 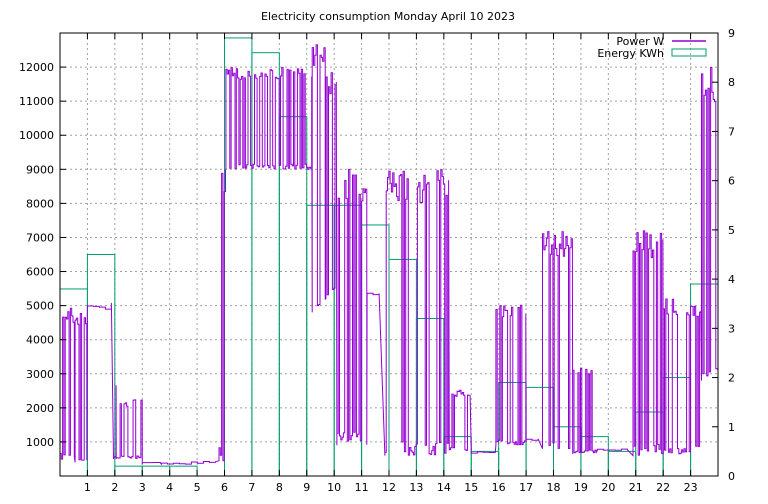 I want to click on x-tick-label: 23, so click(x=691, y=487).